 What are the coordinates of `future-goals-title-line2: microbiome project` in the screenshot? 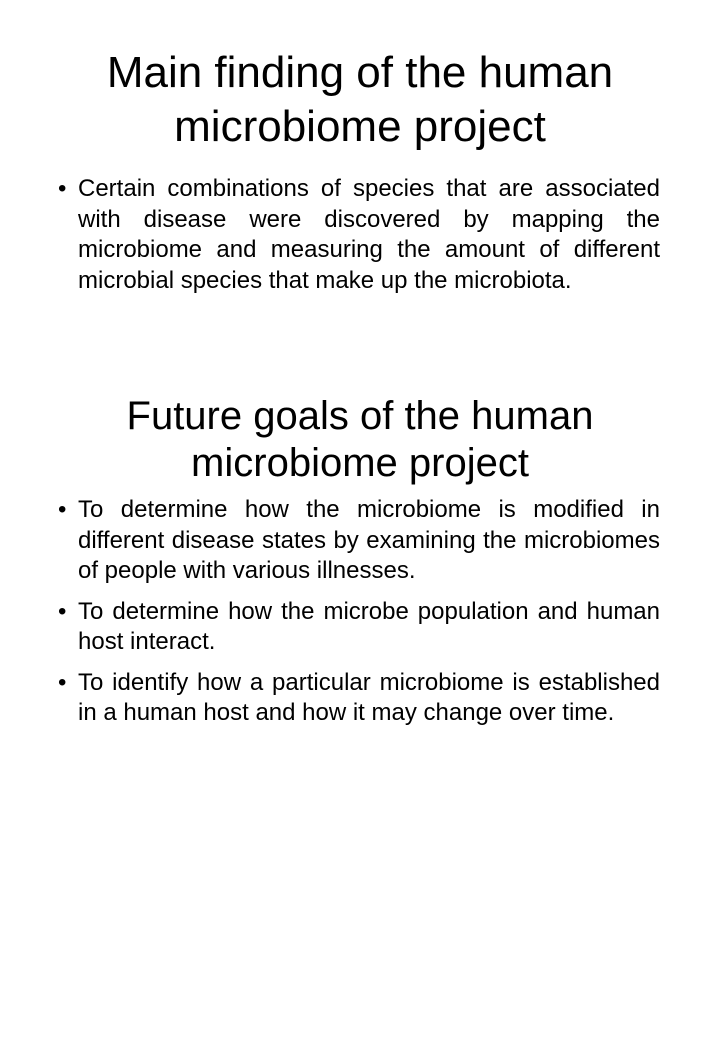 It's located at (360, 463).